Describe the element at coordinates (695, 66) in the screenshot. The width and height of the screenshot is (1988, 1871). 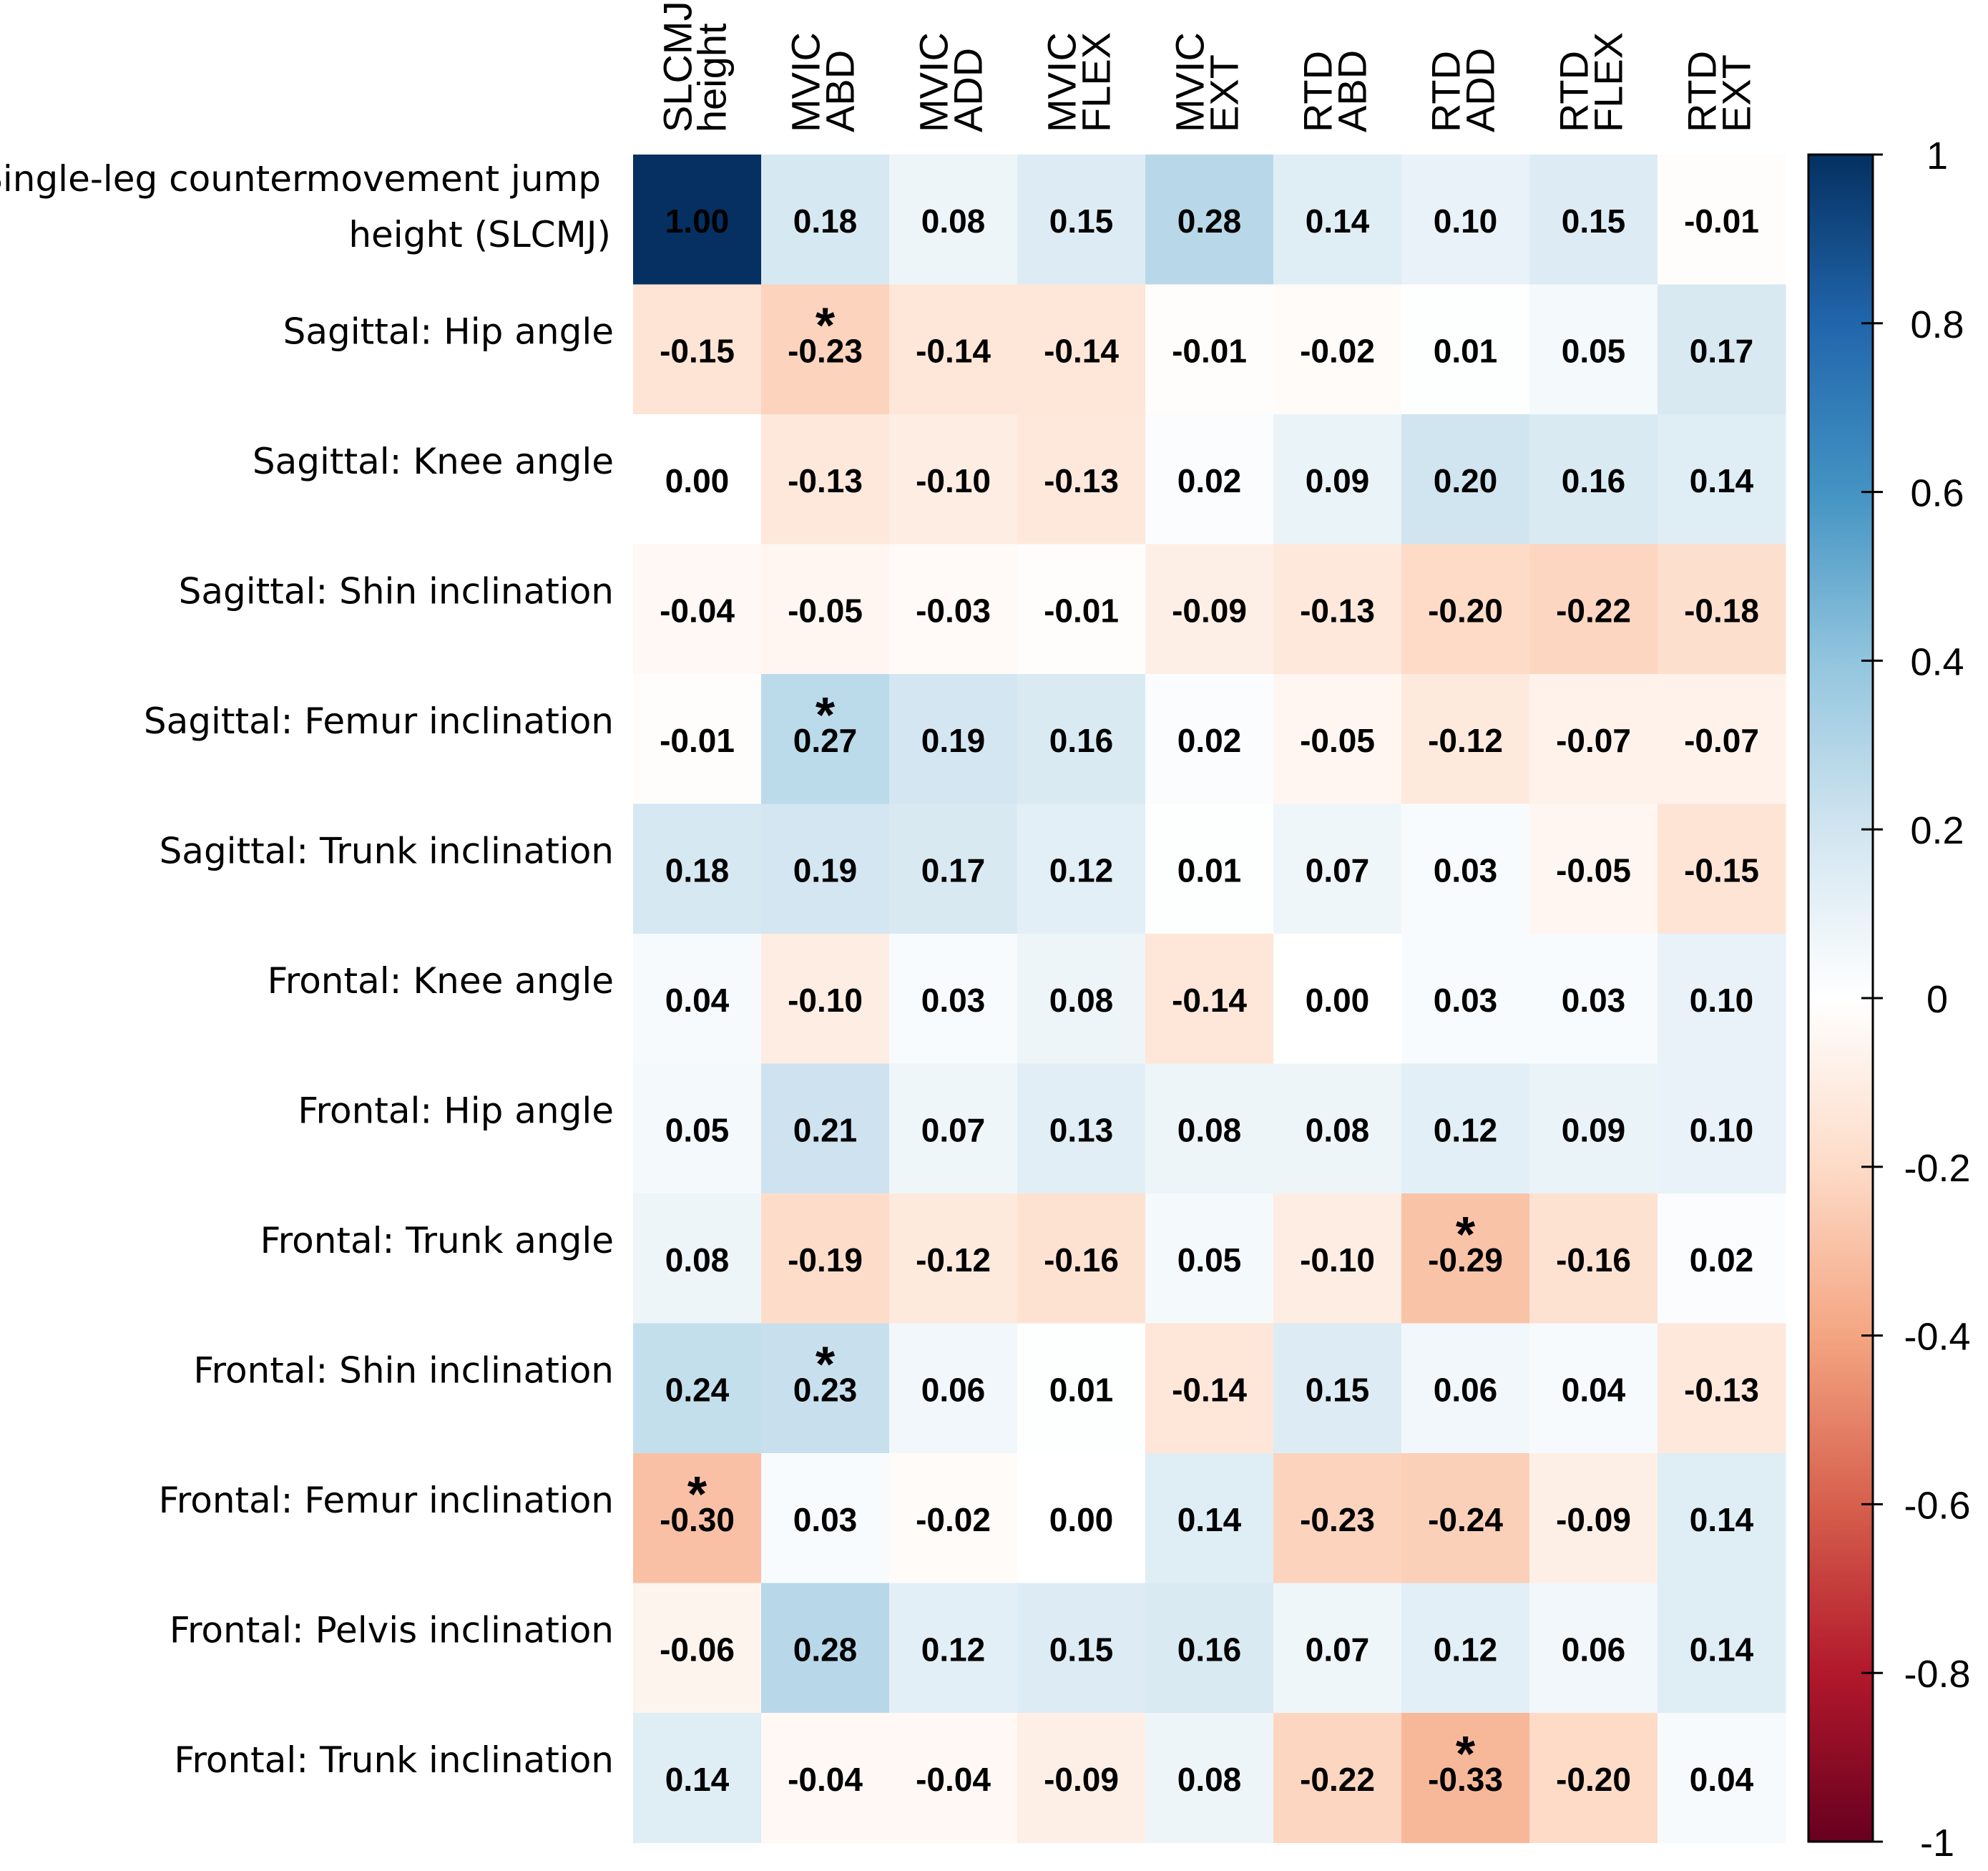
I see `column-label: SLCMJheight` at that location.